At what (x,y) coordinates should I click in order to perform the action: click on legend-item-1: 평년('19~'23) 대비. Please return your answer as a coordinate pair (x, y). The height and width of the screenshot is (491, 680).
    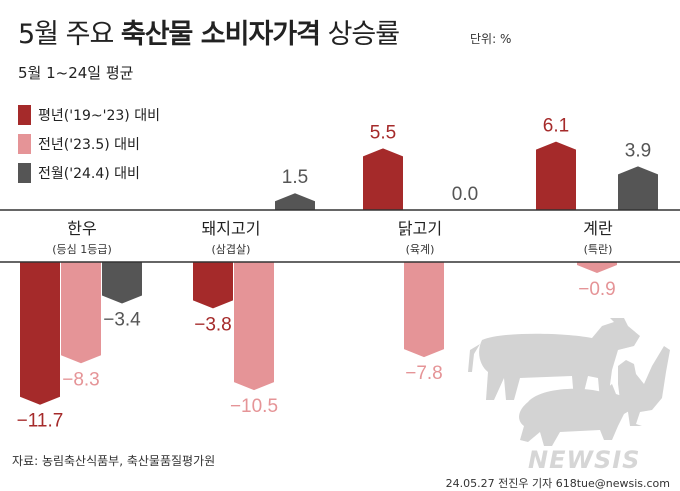
    Looking at the image, I should click on (89, 114).